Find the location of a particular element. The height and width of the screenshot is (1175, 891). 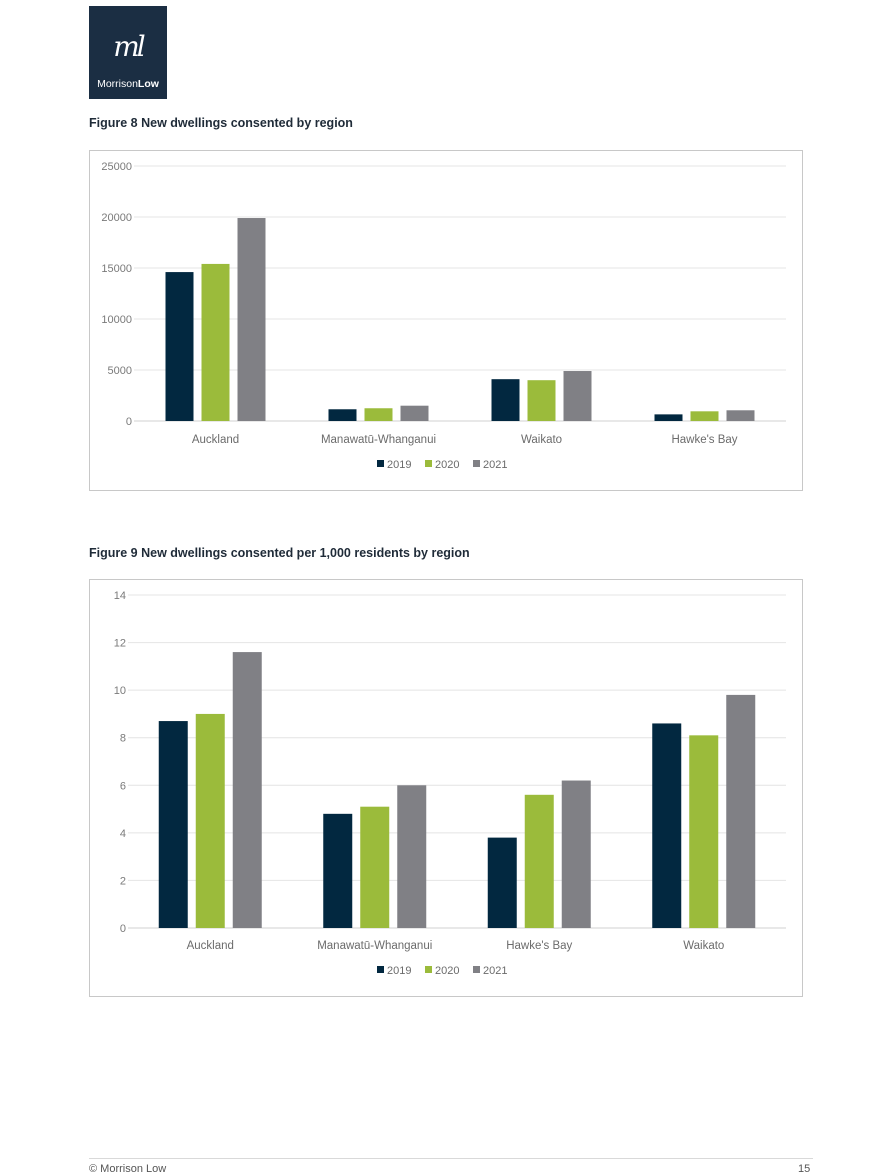

footer-page-number: 15 is located at coordinates (804, 1169).